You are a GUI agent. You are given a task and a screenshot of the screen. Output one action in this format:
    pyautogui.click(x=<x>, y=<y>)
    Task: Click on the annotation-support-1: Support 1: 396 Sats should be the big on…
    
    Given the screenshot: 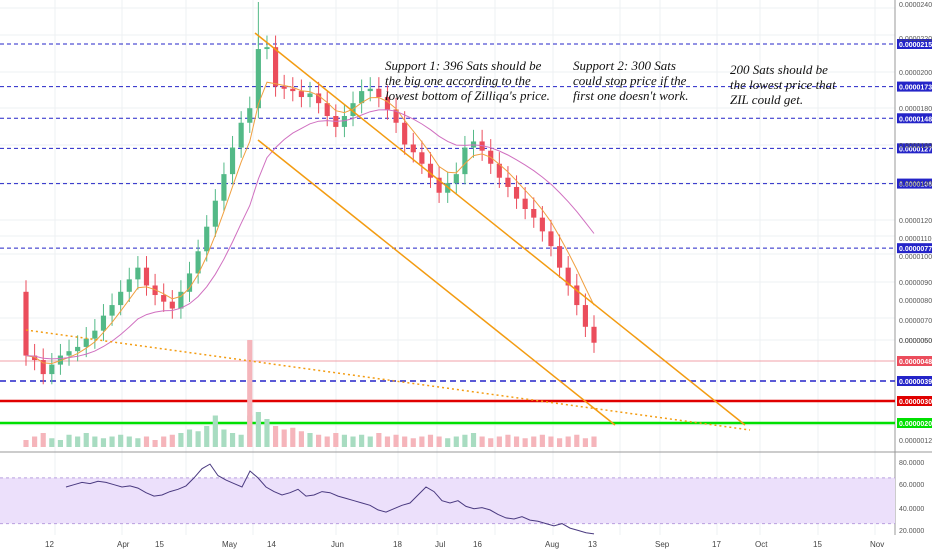 What is the action you would take?
    pyautogui.click(x=467, y=80)
    